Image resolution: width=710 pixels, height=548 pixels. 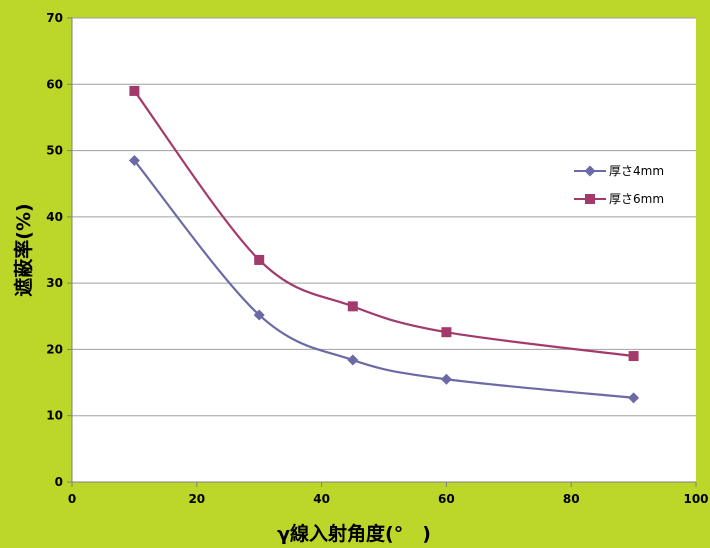 I want to click on y-tick-label: 10, so click(x=54, y=416).